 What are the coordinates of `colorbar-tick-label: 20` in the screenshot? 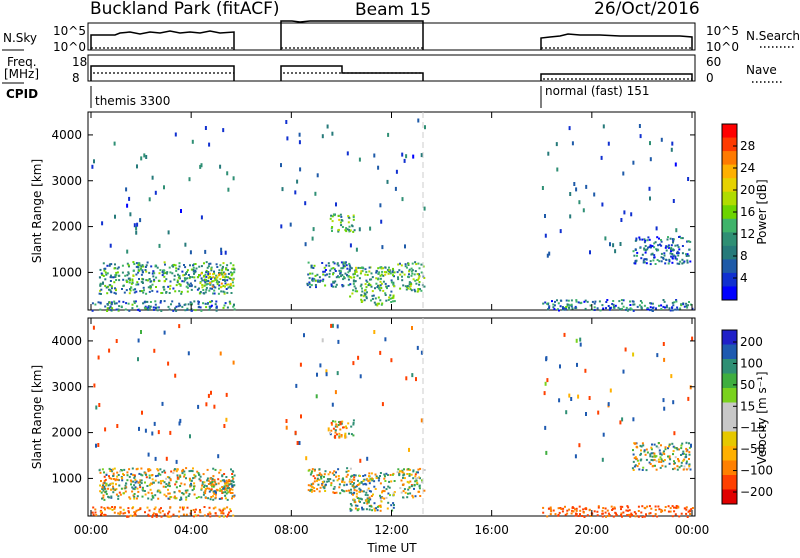 It's located at (747, 190).